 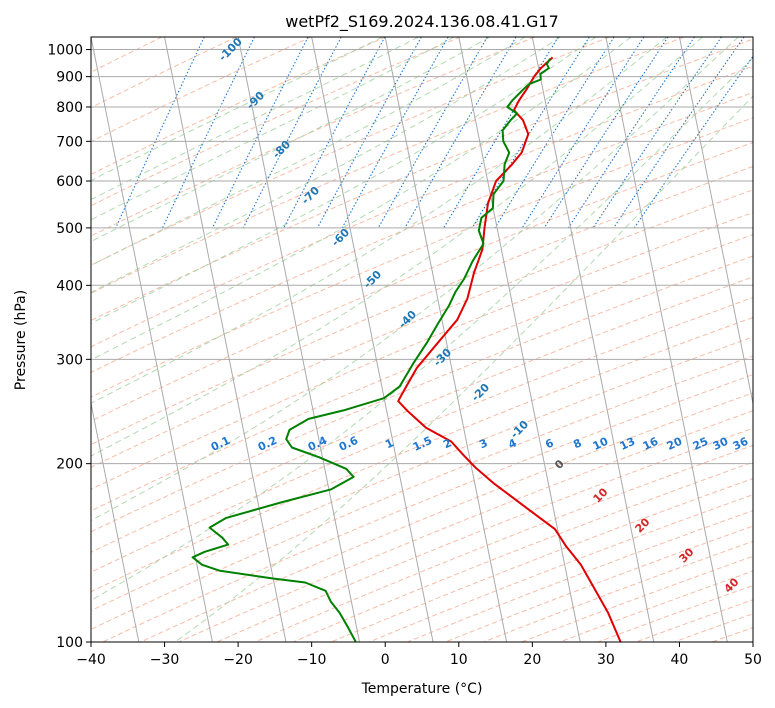 I want to click on y-tick-label: 100, so click(x=69, y=643).